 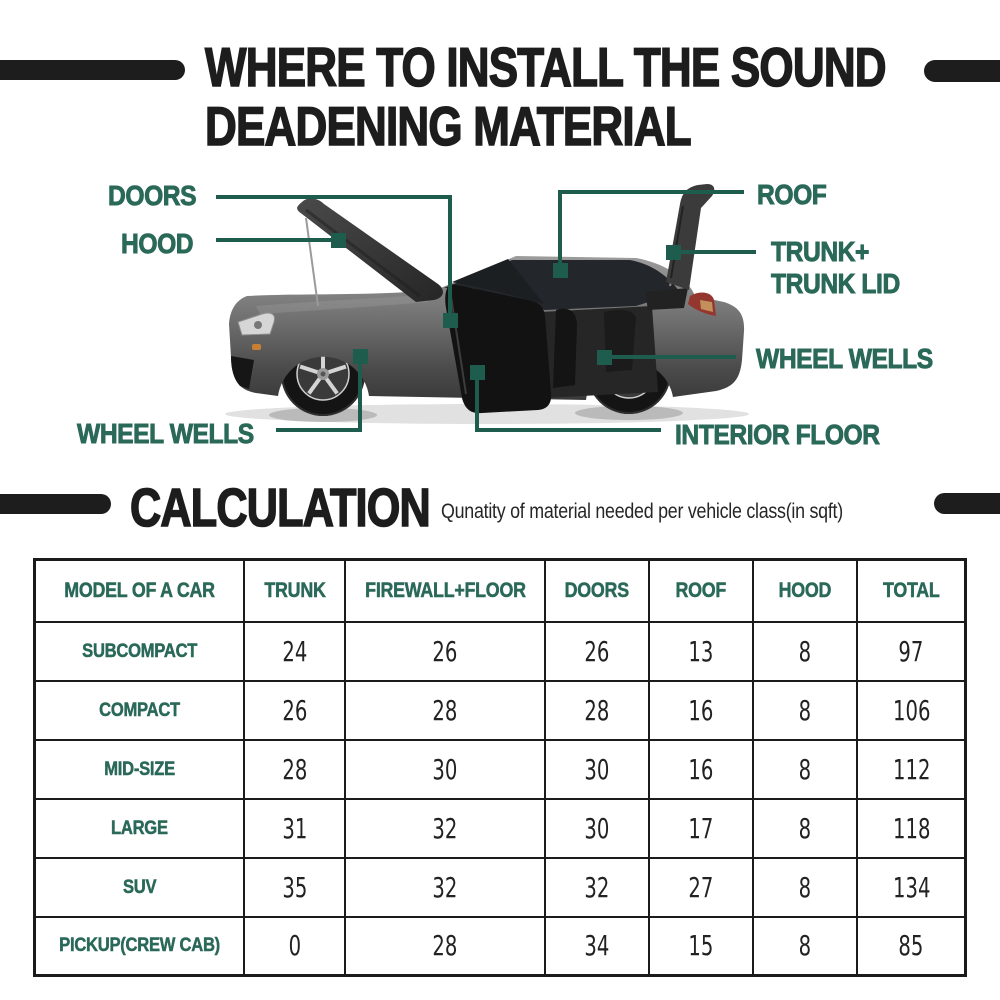 I want to click on cell-total: 134, so click(x=911, y=887).